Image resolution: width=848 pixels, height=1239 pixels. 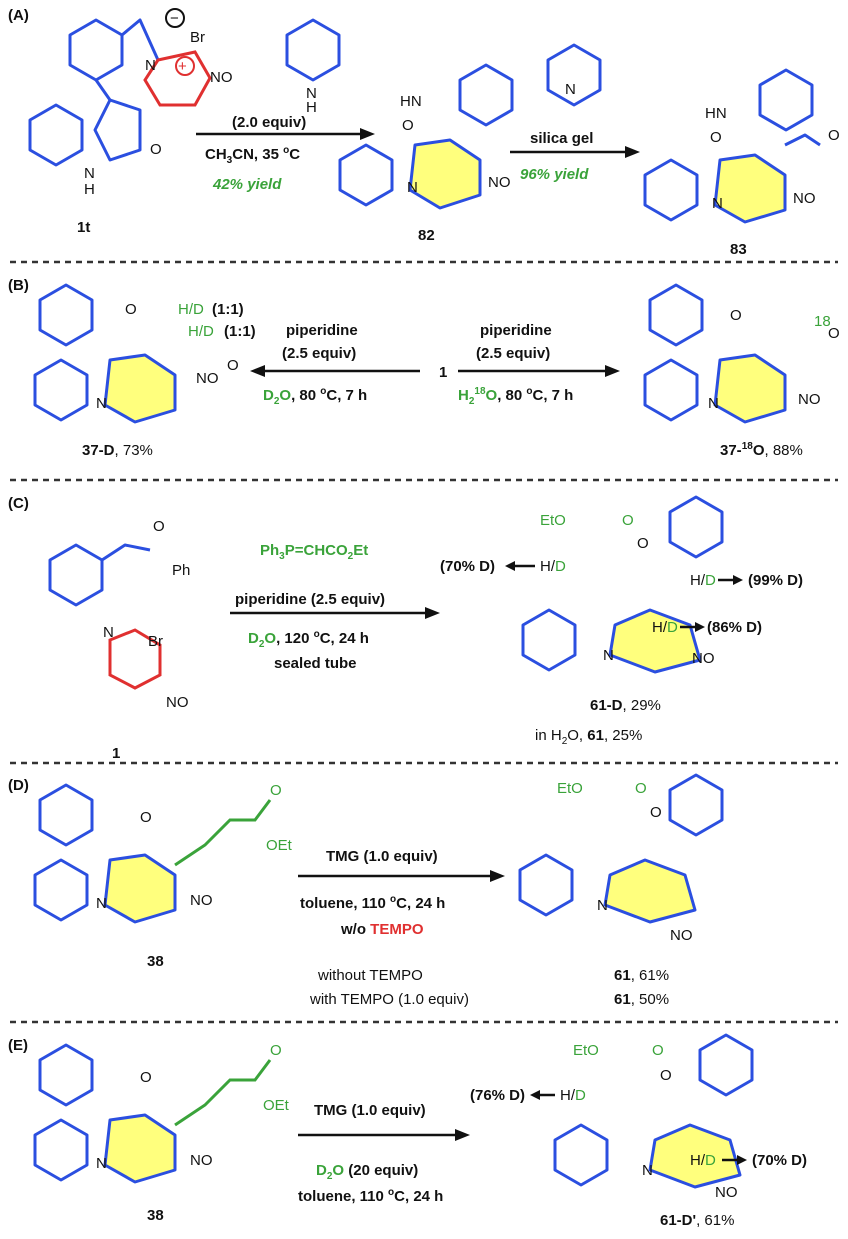 What do you see at coordinates (314, 552) in the screenshot?
I see `wittig-reagent: Ph3P=CHCO2Et` at bounding box center [314, 552].